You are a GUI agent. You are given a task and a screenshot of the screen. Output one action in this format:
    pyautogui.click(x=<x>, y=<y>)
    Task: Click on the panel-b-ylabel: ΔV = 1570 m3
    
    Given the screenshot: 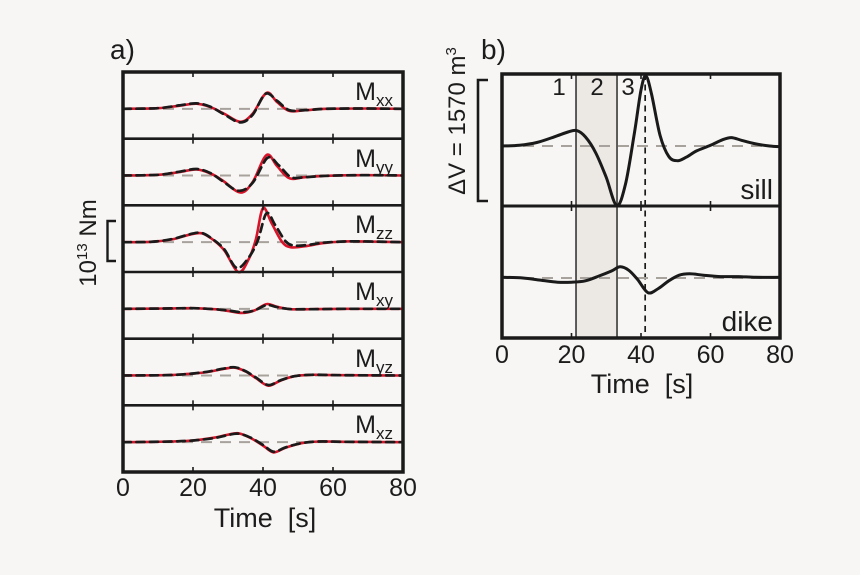 What is the action you would take?
    pyautogui.click(x=457, y=121)
    